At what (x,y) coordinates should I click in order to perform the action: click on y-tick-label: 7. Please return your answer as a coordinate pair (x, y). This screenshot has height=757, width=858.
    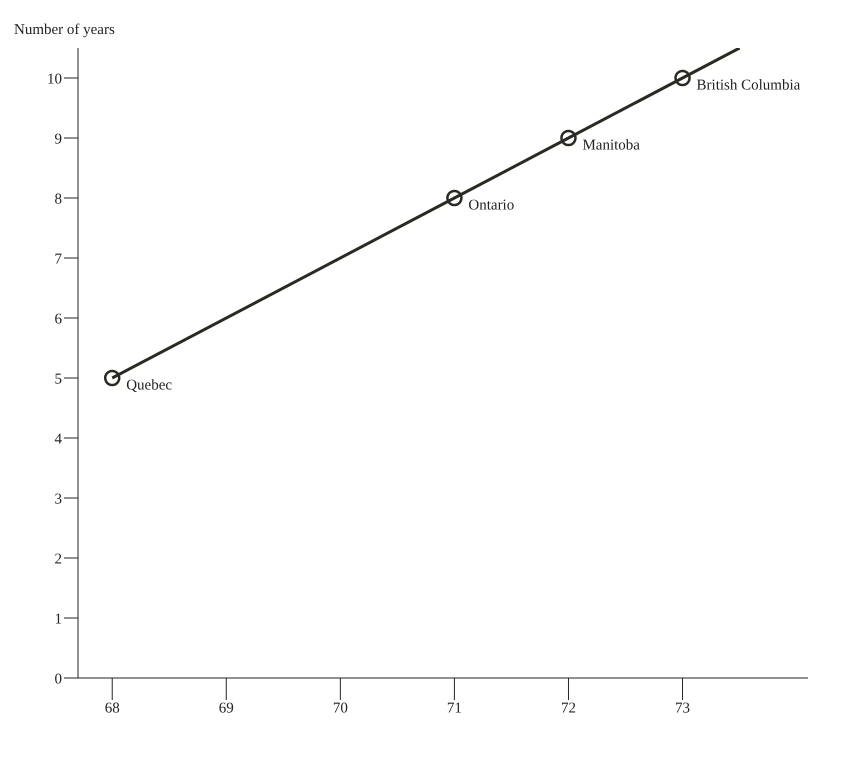
    Looking at the image, I should click on (58, 259).